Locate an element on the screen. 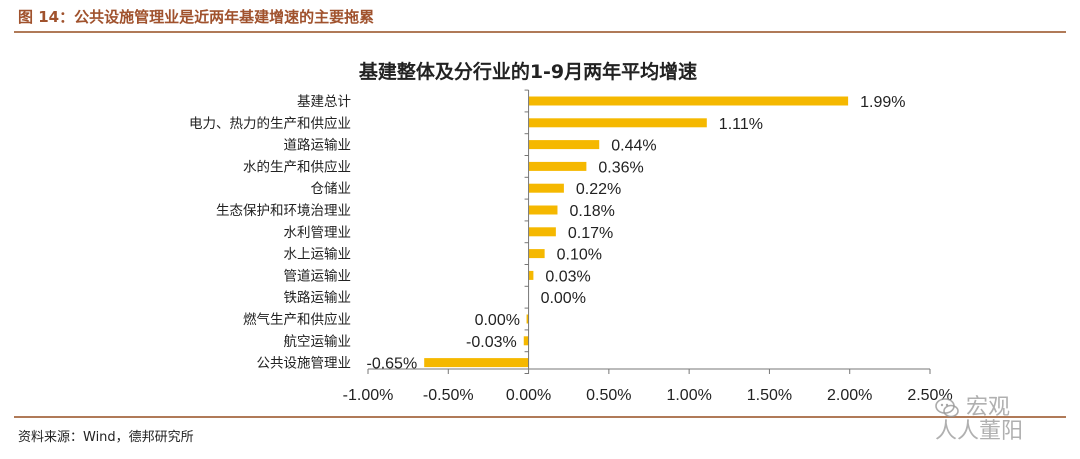 This screenshot has height=459, width=1080. category-label: 管道运输业 is located at coordinates (318, 276).